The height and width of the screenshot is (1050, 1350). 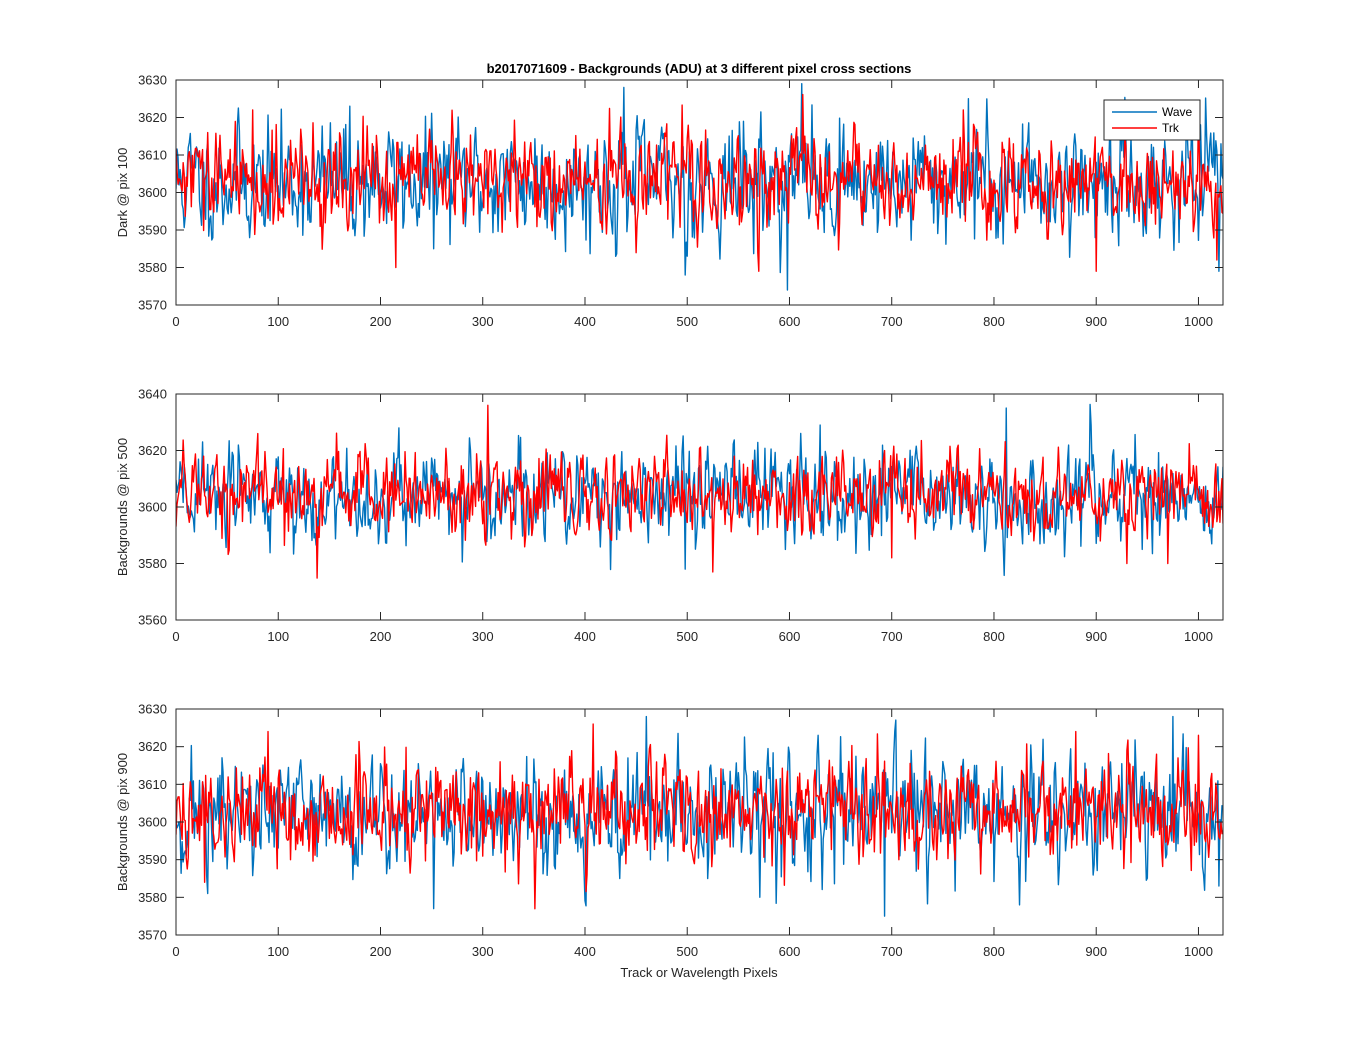 I want to click on y-axis-label: Backgrounds @ pix 900, so click(x=122, y=822).